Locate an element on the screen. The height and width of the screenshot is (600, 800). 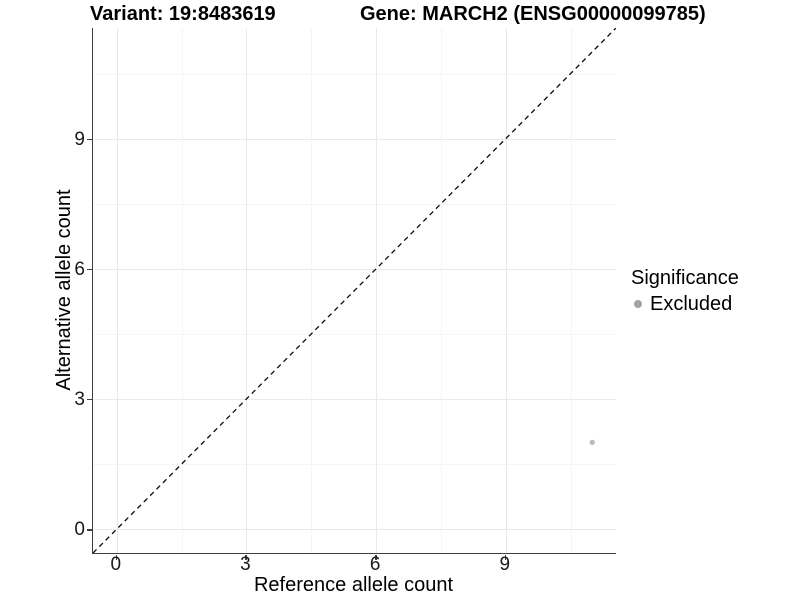
y-tick-label: 6 is located at coordinates (79, 269).